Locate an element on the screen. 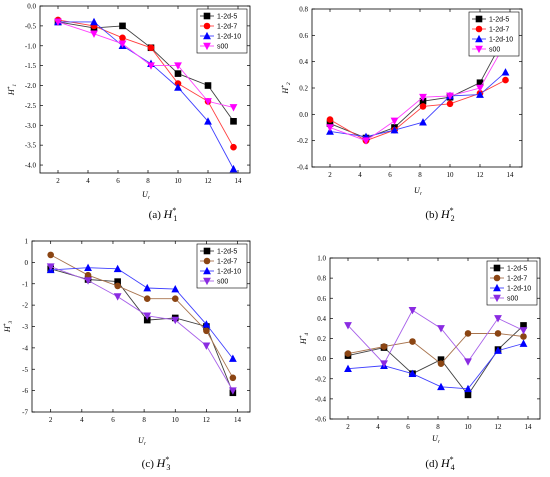  caption-tag: (d) is located at coordinates (433, 464).